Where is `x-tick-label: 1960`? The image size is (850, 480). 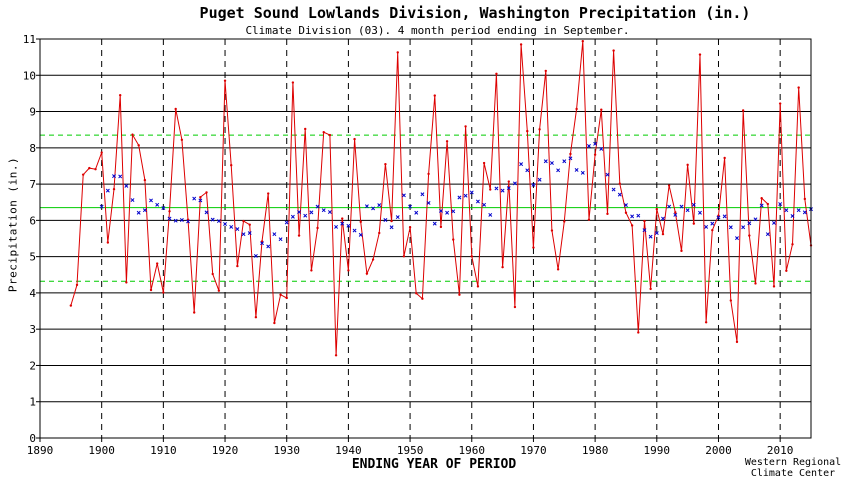 x-tick-label: 1960 is located at coordinates (472, 450).